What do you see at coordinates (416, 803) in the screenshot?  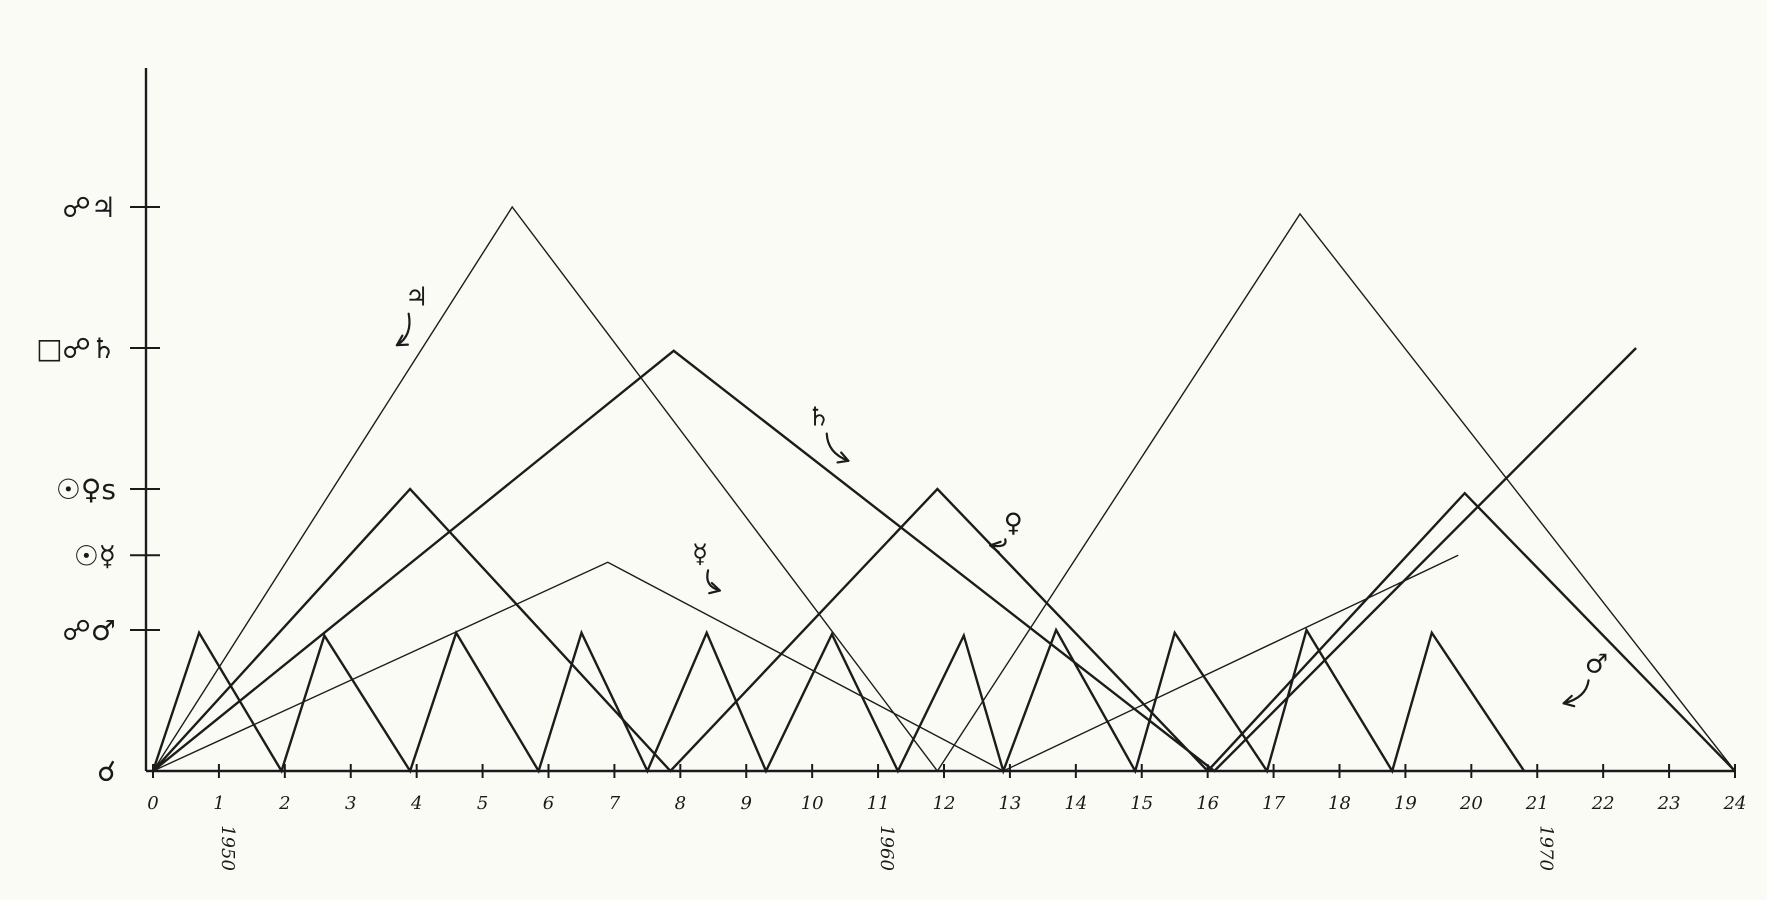 I see `x-tick-label: 4` at bounding box center [416, 803].